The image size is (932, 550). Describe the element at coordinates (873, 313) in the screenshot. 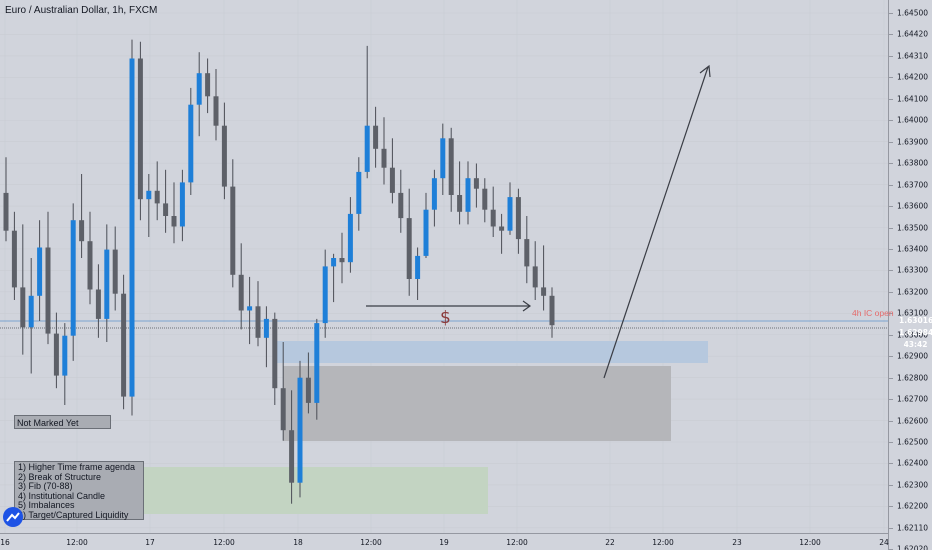

I see `open-line-label: 4h IC open` at that location.